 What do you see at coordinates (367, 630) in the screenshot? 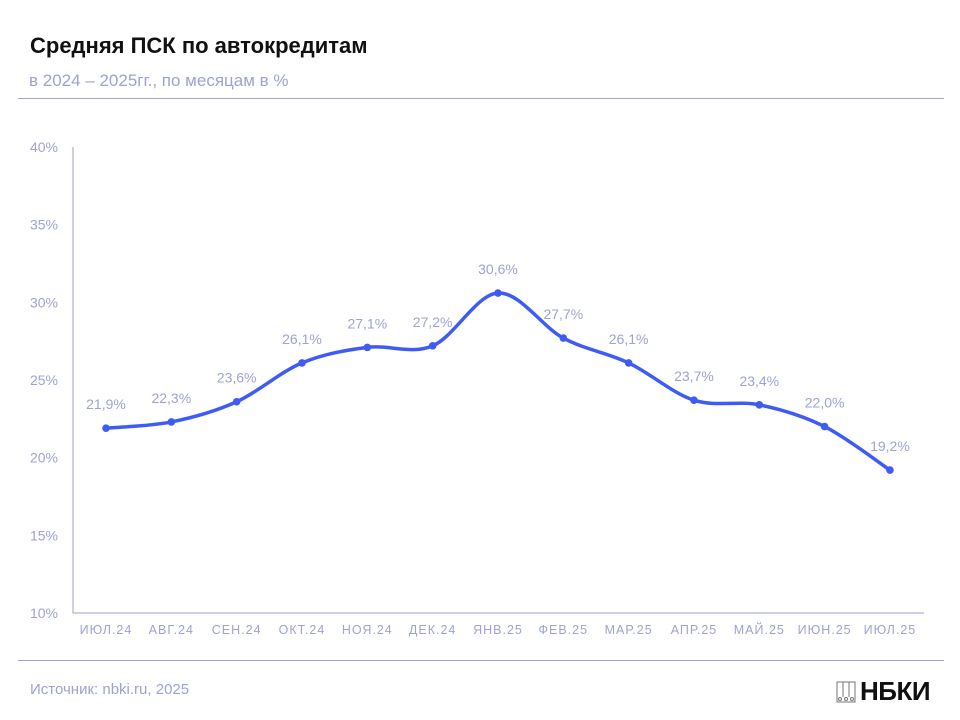
I see `x-tick-label: НОЯ.24` at bounding box center [367, 630].